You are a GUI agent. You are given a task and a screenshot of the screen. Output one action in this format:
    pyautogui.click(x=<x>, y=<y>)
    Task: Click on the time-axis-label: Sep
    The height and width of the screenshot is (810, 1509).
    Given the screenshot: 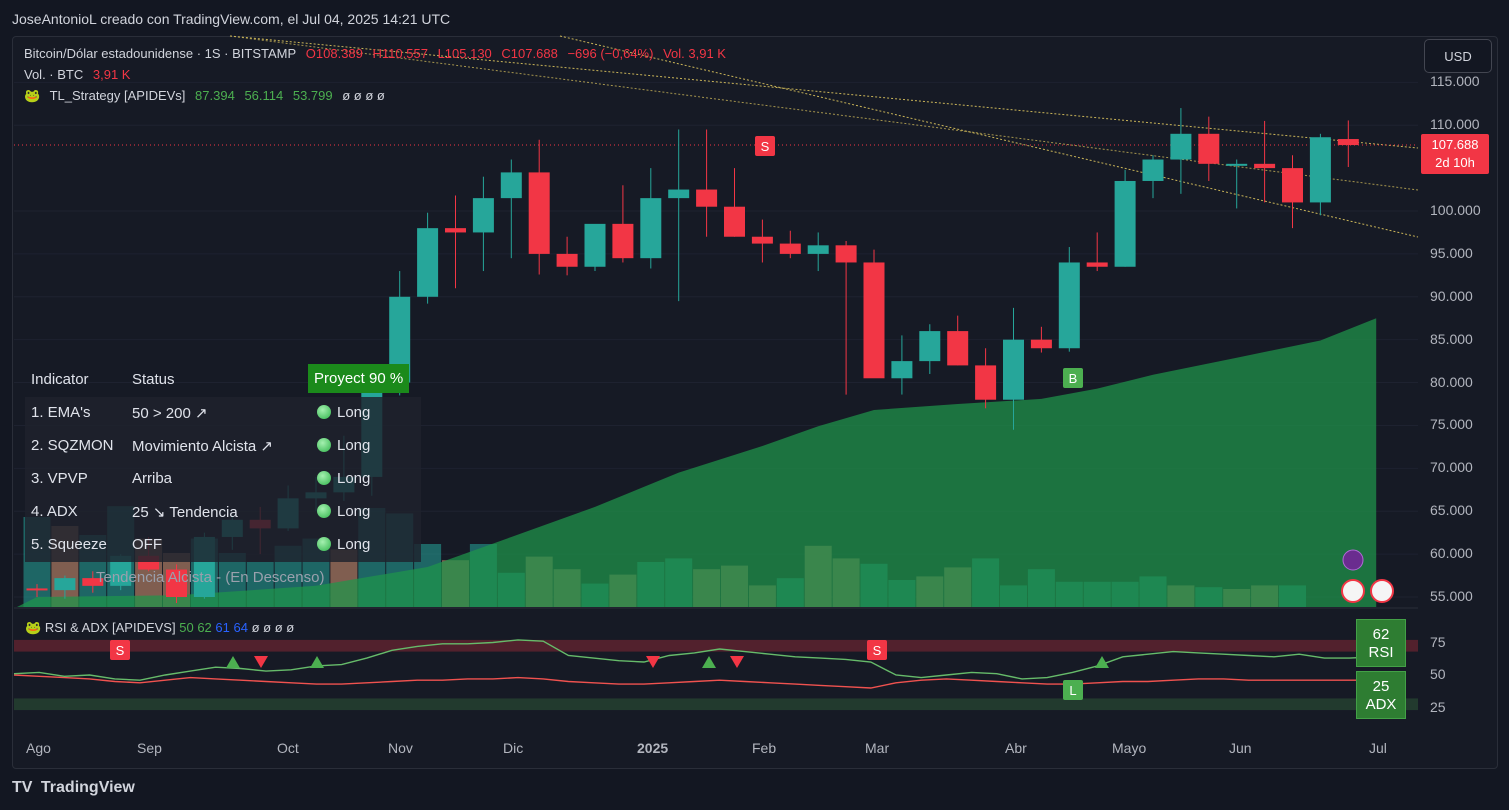 What is the action you would take?
    pyautogui.click(x=149, y=748)
    